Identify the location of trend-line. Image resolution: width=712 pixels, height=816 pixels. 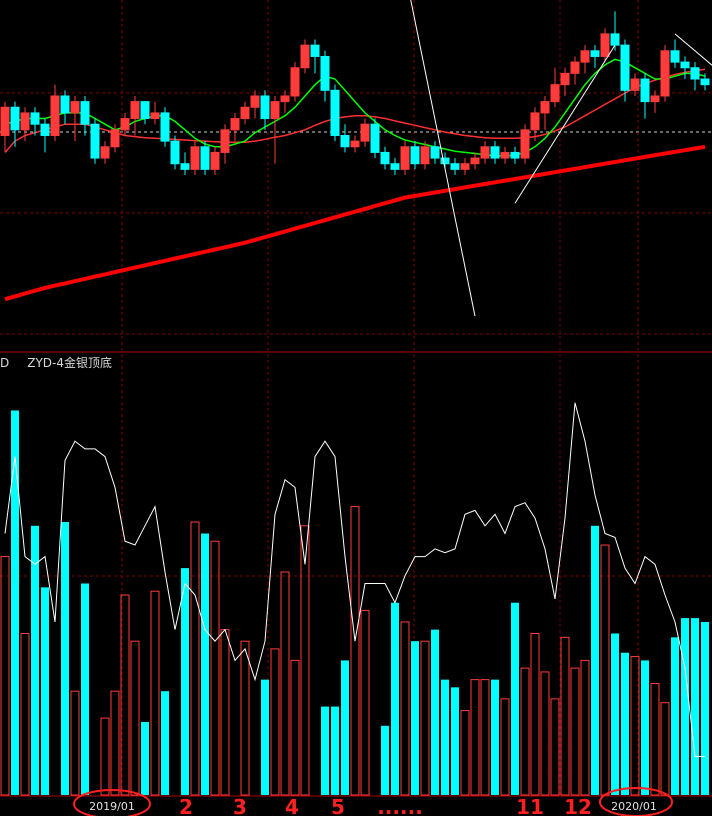
(693, 49).